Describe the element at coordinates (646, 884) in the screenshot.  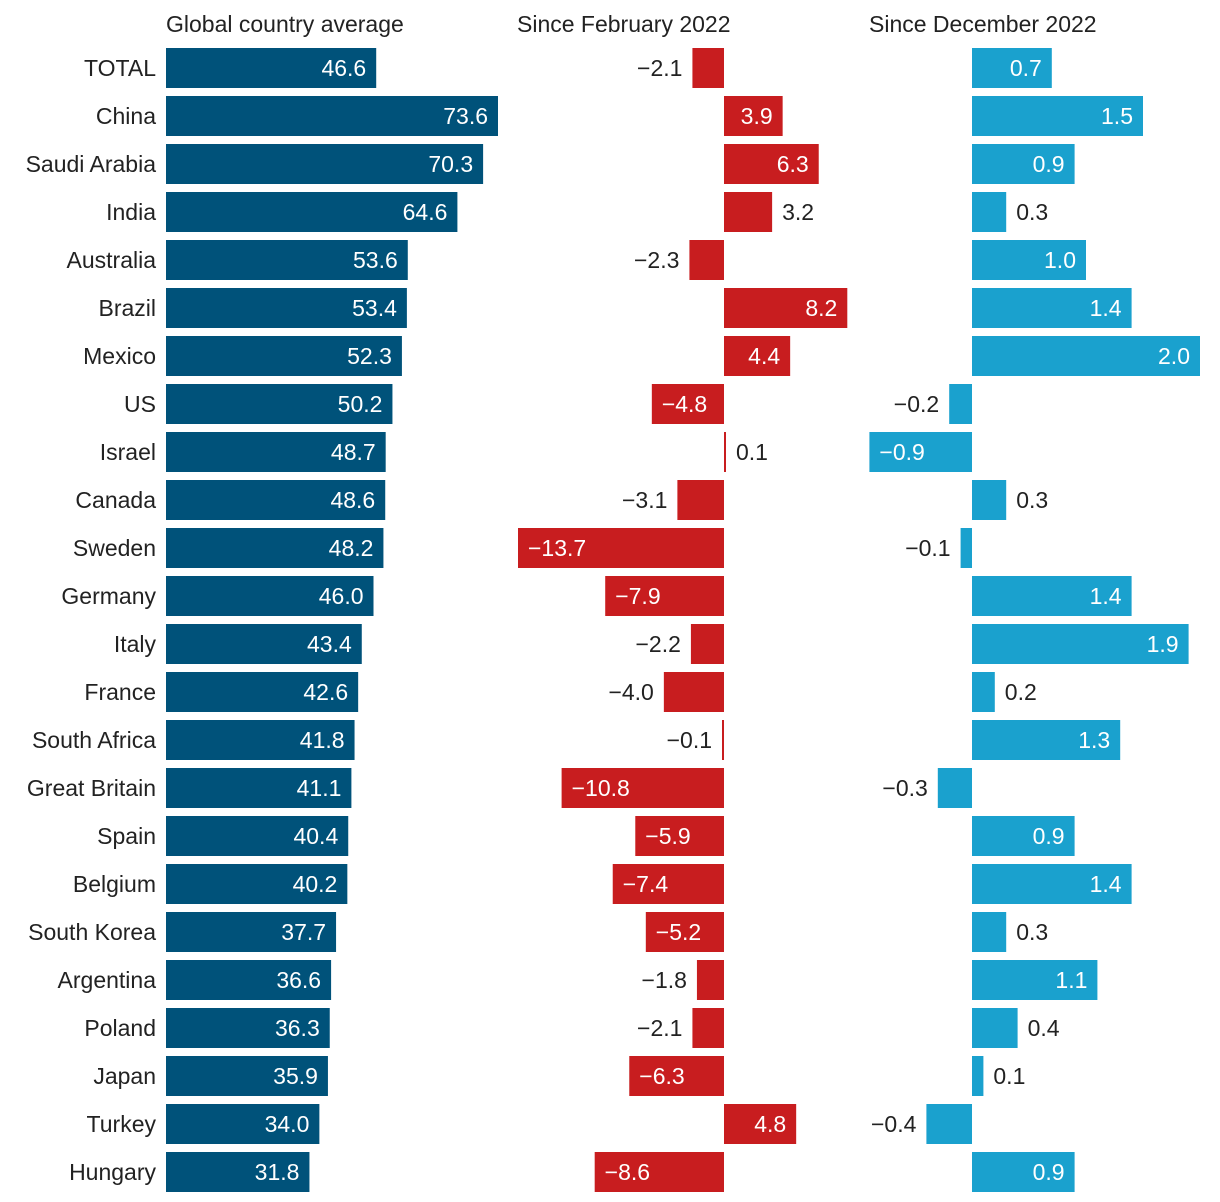
I see `value-label-series1-belgium: −7.4` at that location.